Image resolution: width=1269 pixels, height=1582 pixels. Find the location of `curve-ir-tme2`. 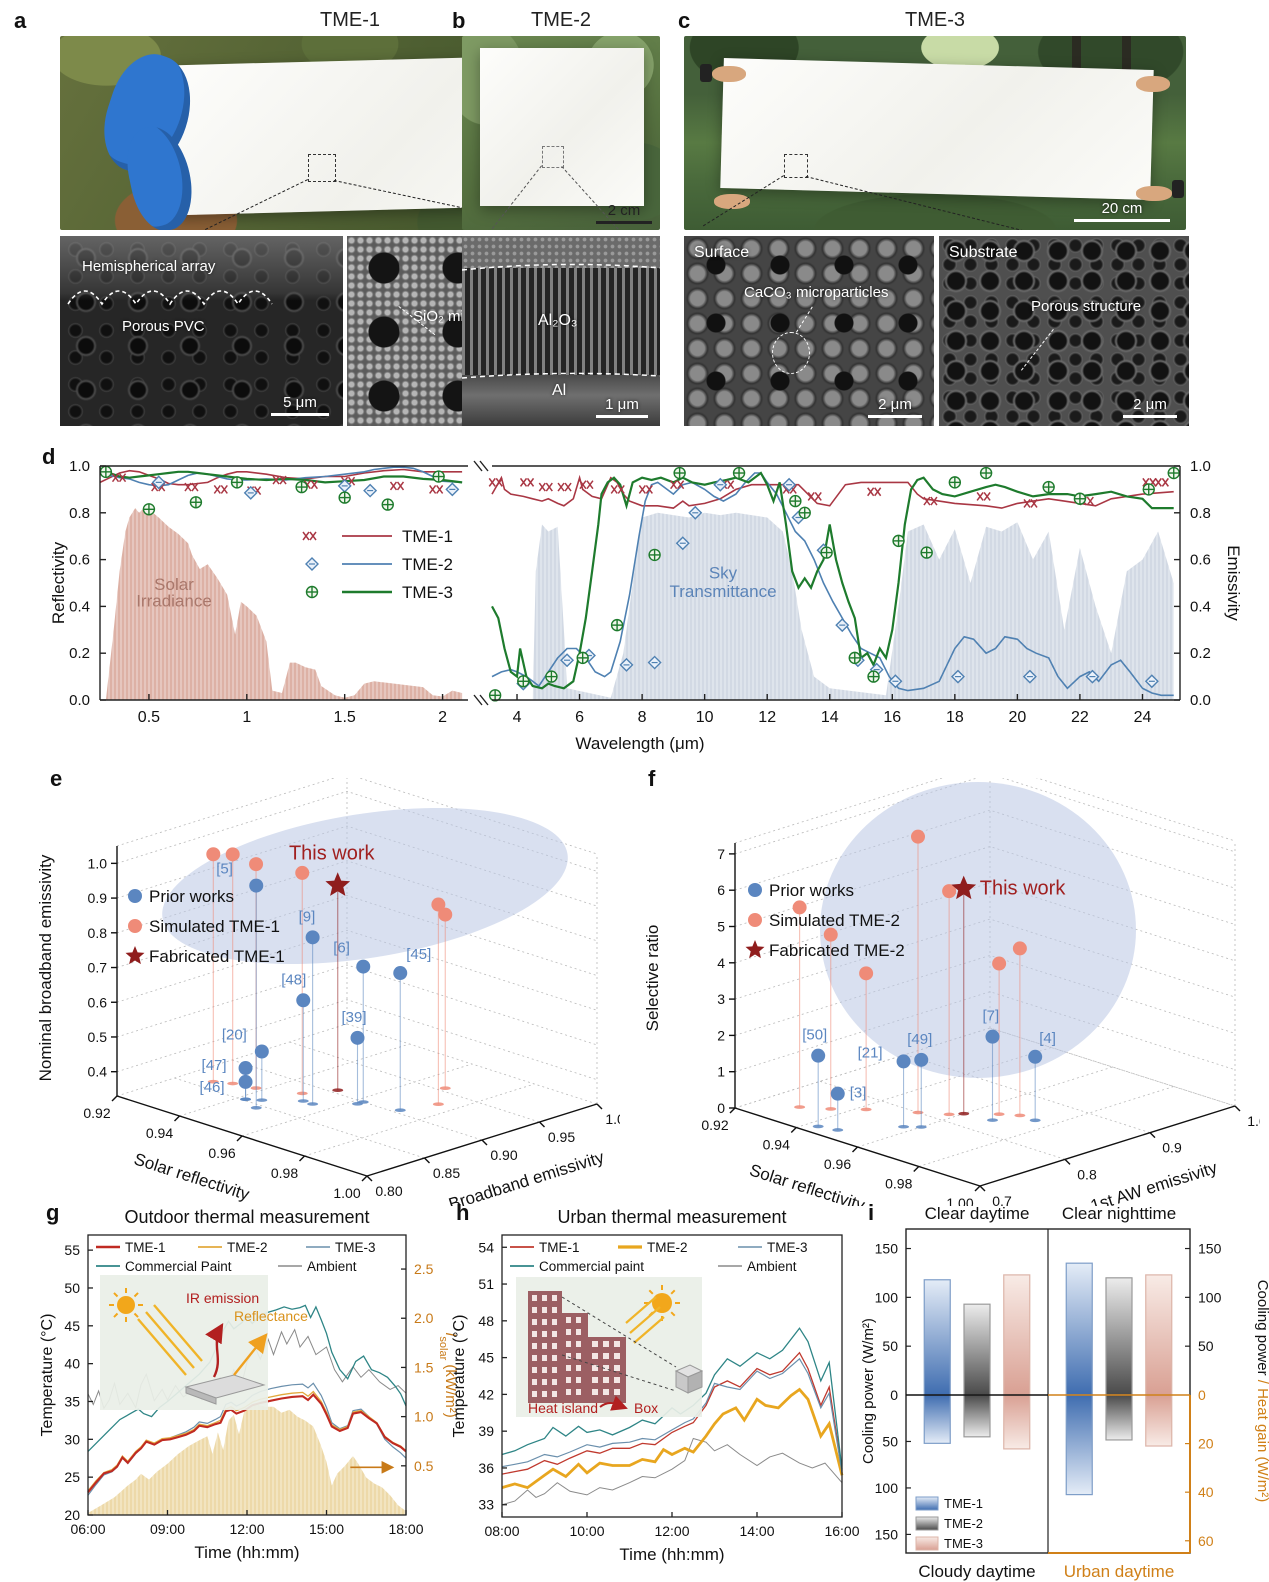

curve-ir-tme2 is located at coordinates (832, 584).